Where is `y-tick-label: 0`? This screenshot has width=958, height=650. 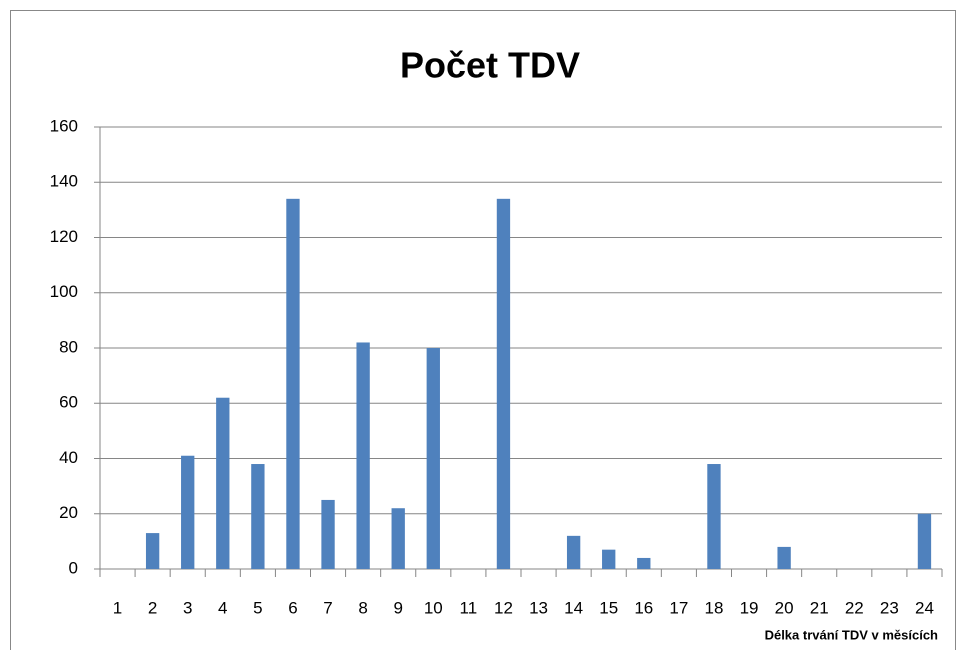 y-tick-label: 0 is located at coordinates (73, 567).